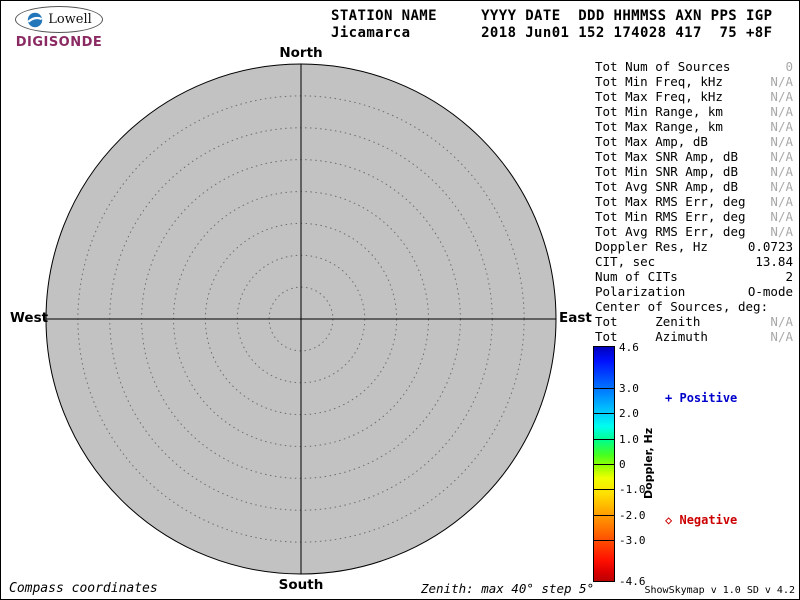  I want to click on stat-value: 0.0723, so click(770, 246).